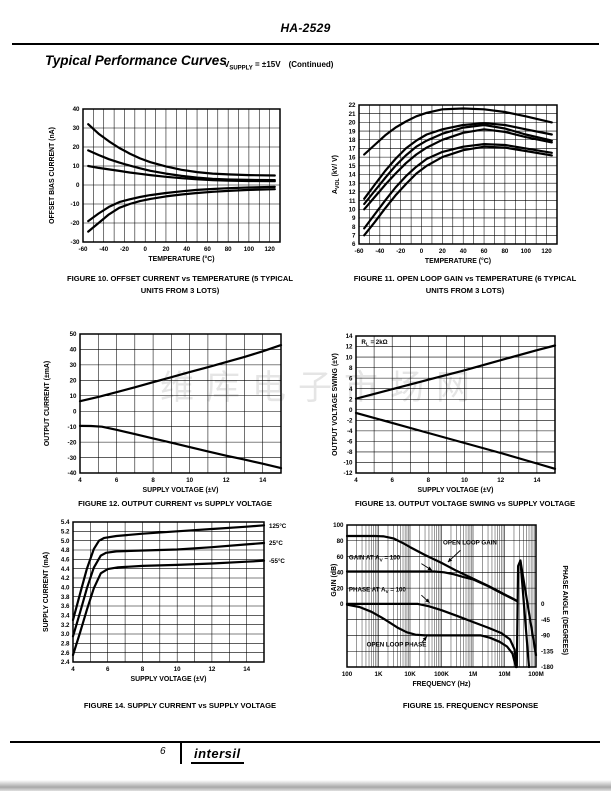 The width and height of the screenshot is (611, 791). Describe the element at coordinates (52, 175) in the screenshot. I see `svg-text: OFFSET BIAS CURRENT (nA)` at that location.